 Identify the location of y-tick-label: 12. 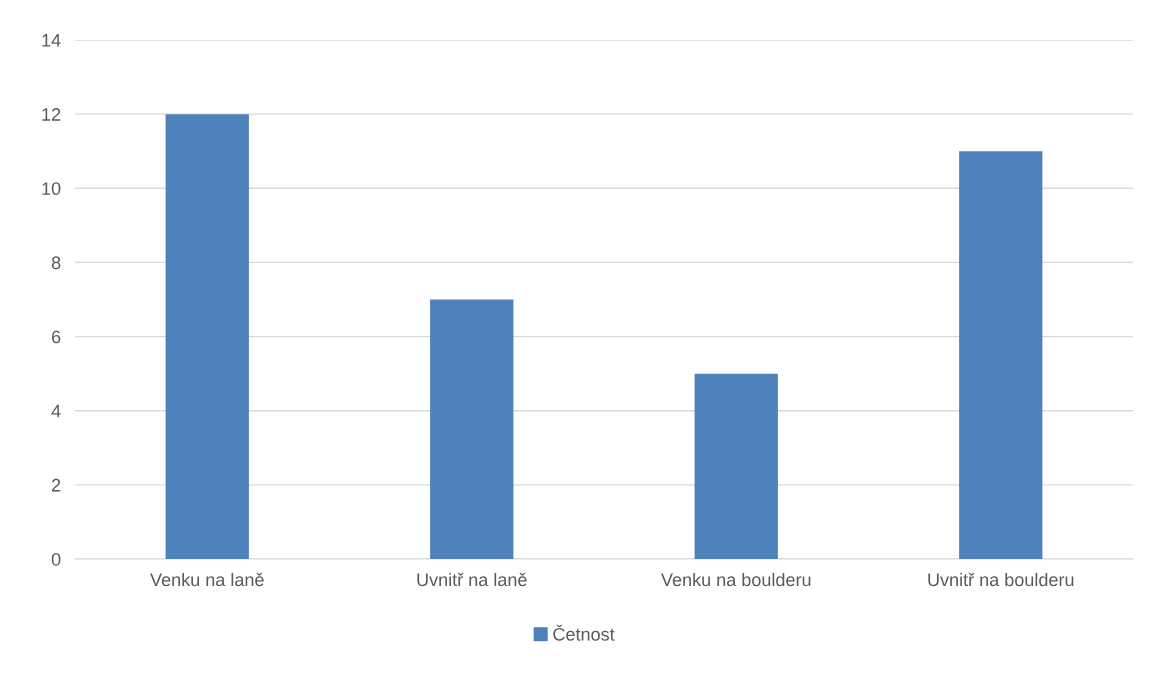
(51, 114).